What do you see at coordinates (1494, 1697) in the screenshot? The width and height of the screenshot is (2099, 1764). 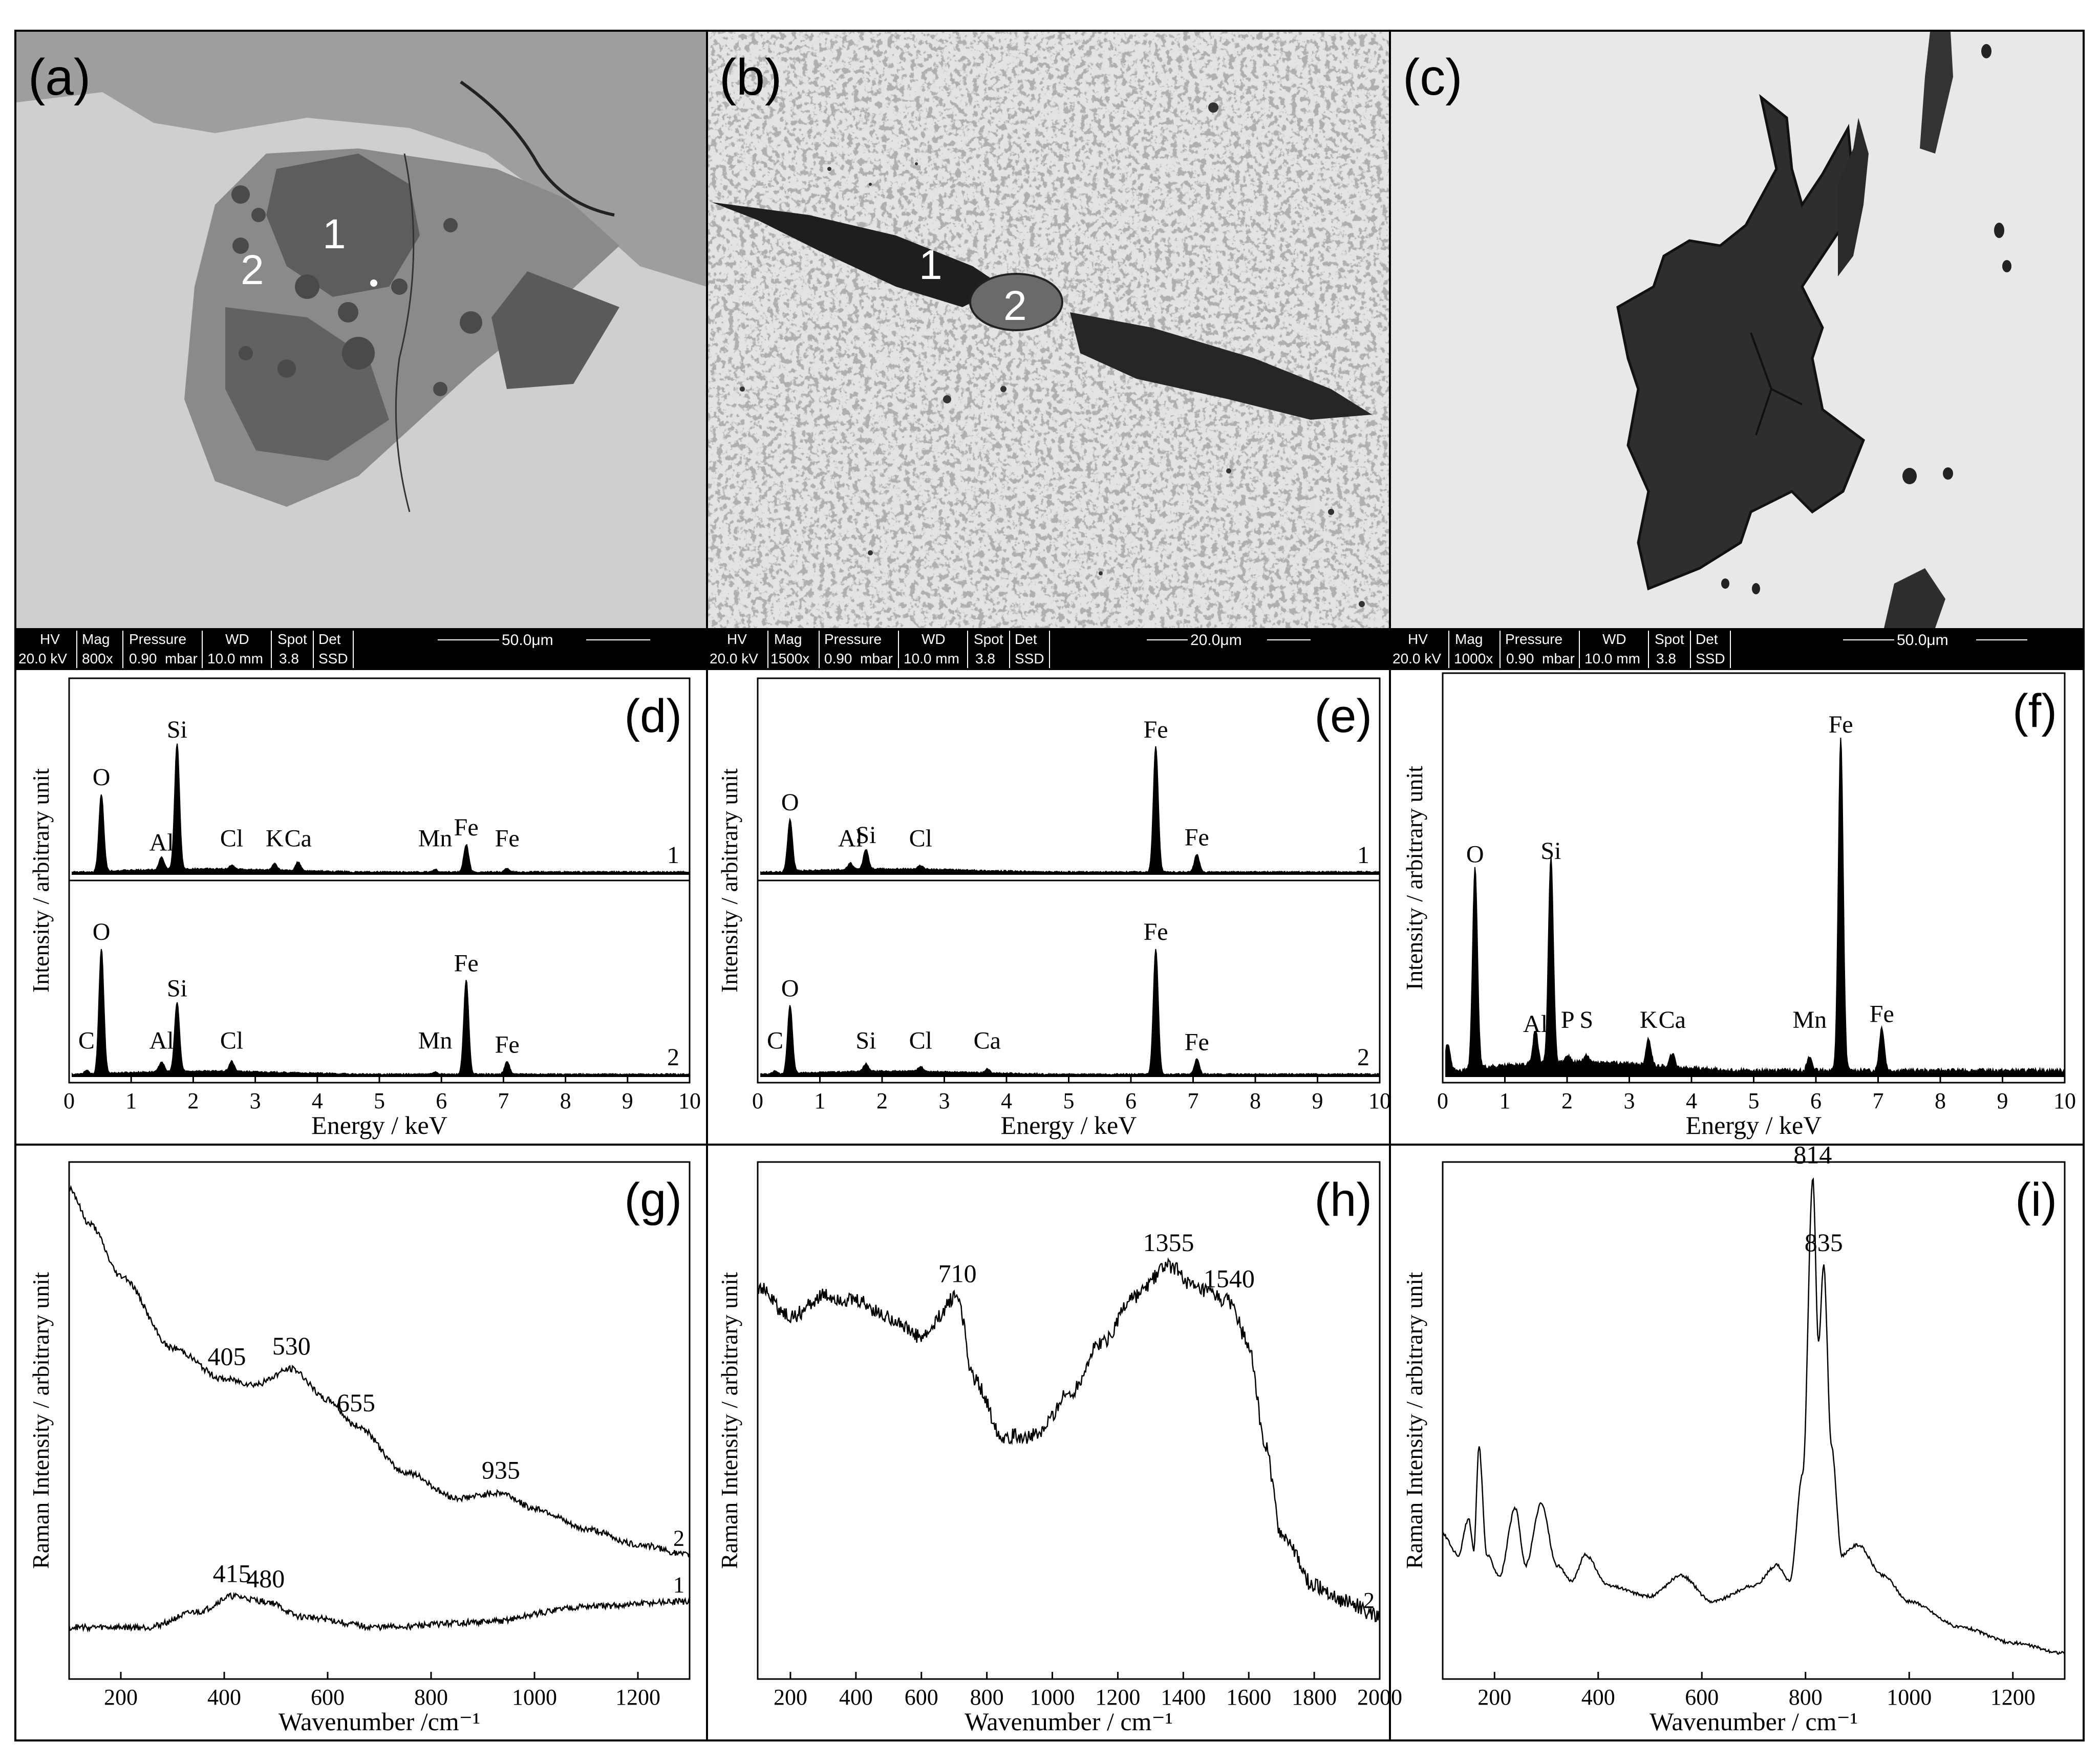 I see `x-tick-label-i: 200` at bounding box center [1494, 1697].